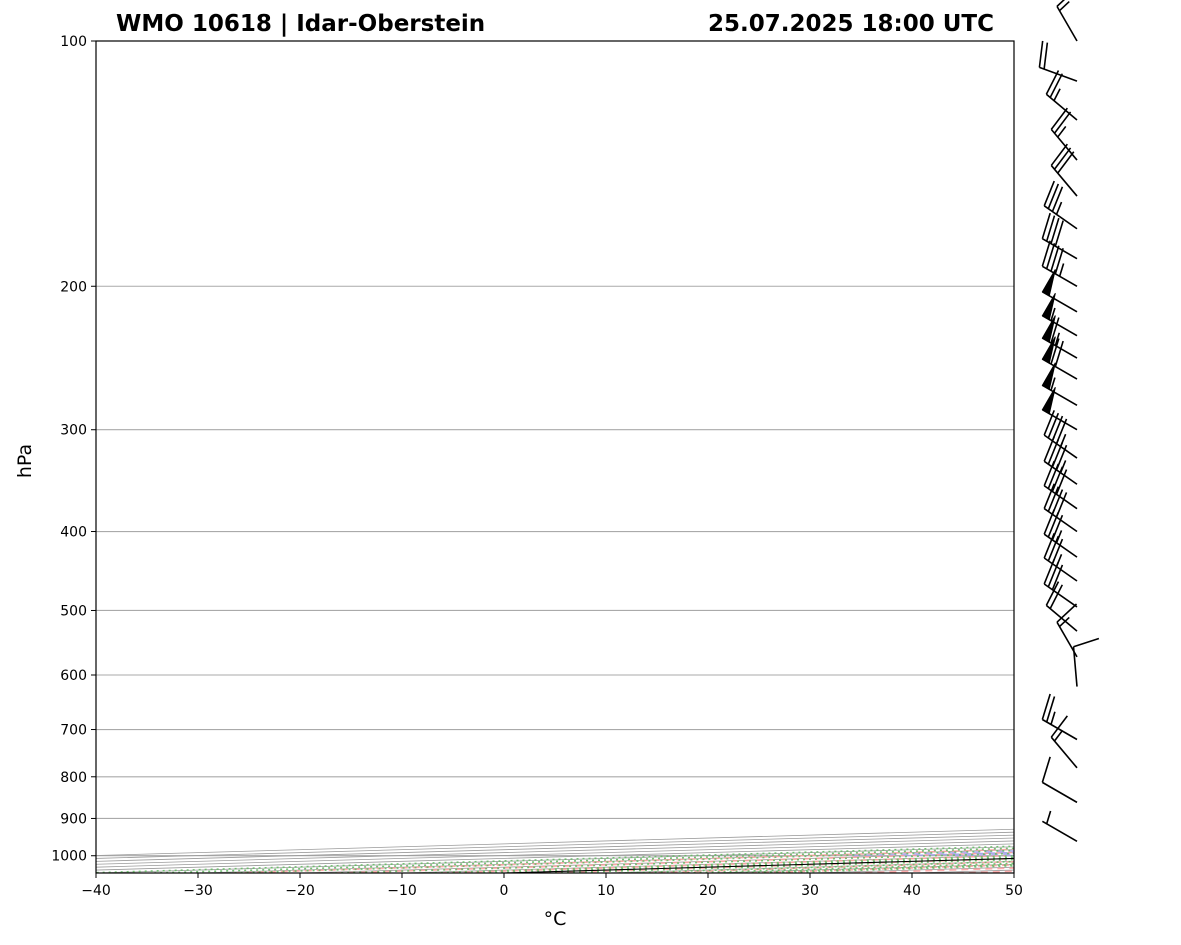 This screenshot has width=1181, height=945. Describe the element at coordinates (1014, 891) in the screenshot. I see `x-tick-label: 50` at that location.